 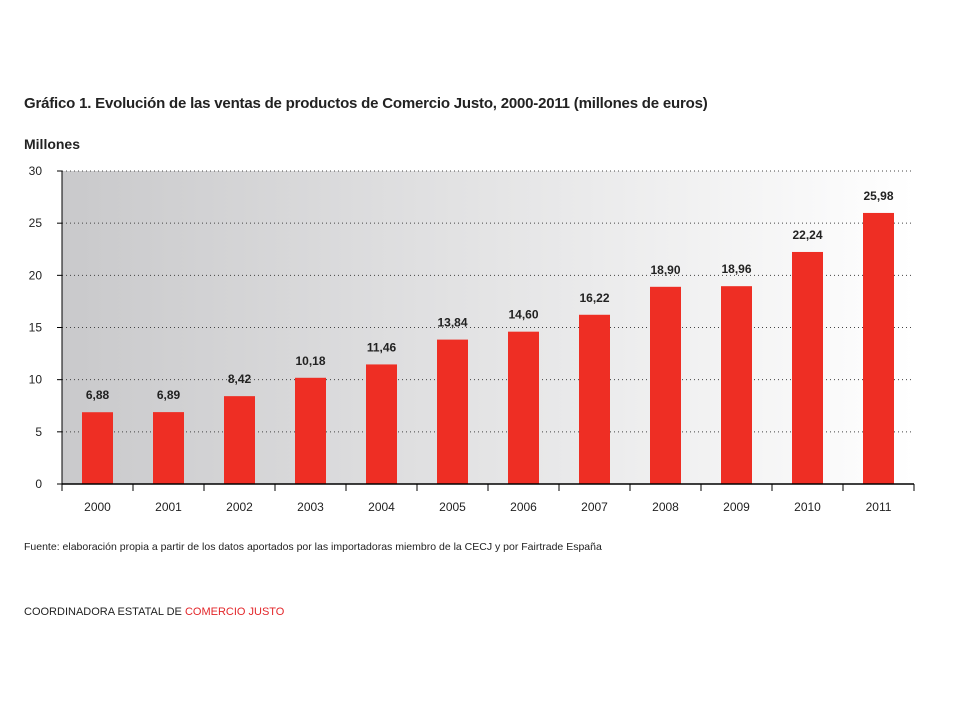 What do you see at coordinates (310, 430) in the screenshot?
I see `bar-2003` at bounding box center [310, 430].